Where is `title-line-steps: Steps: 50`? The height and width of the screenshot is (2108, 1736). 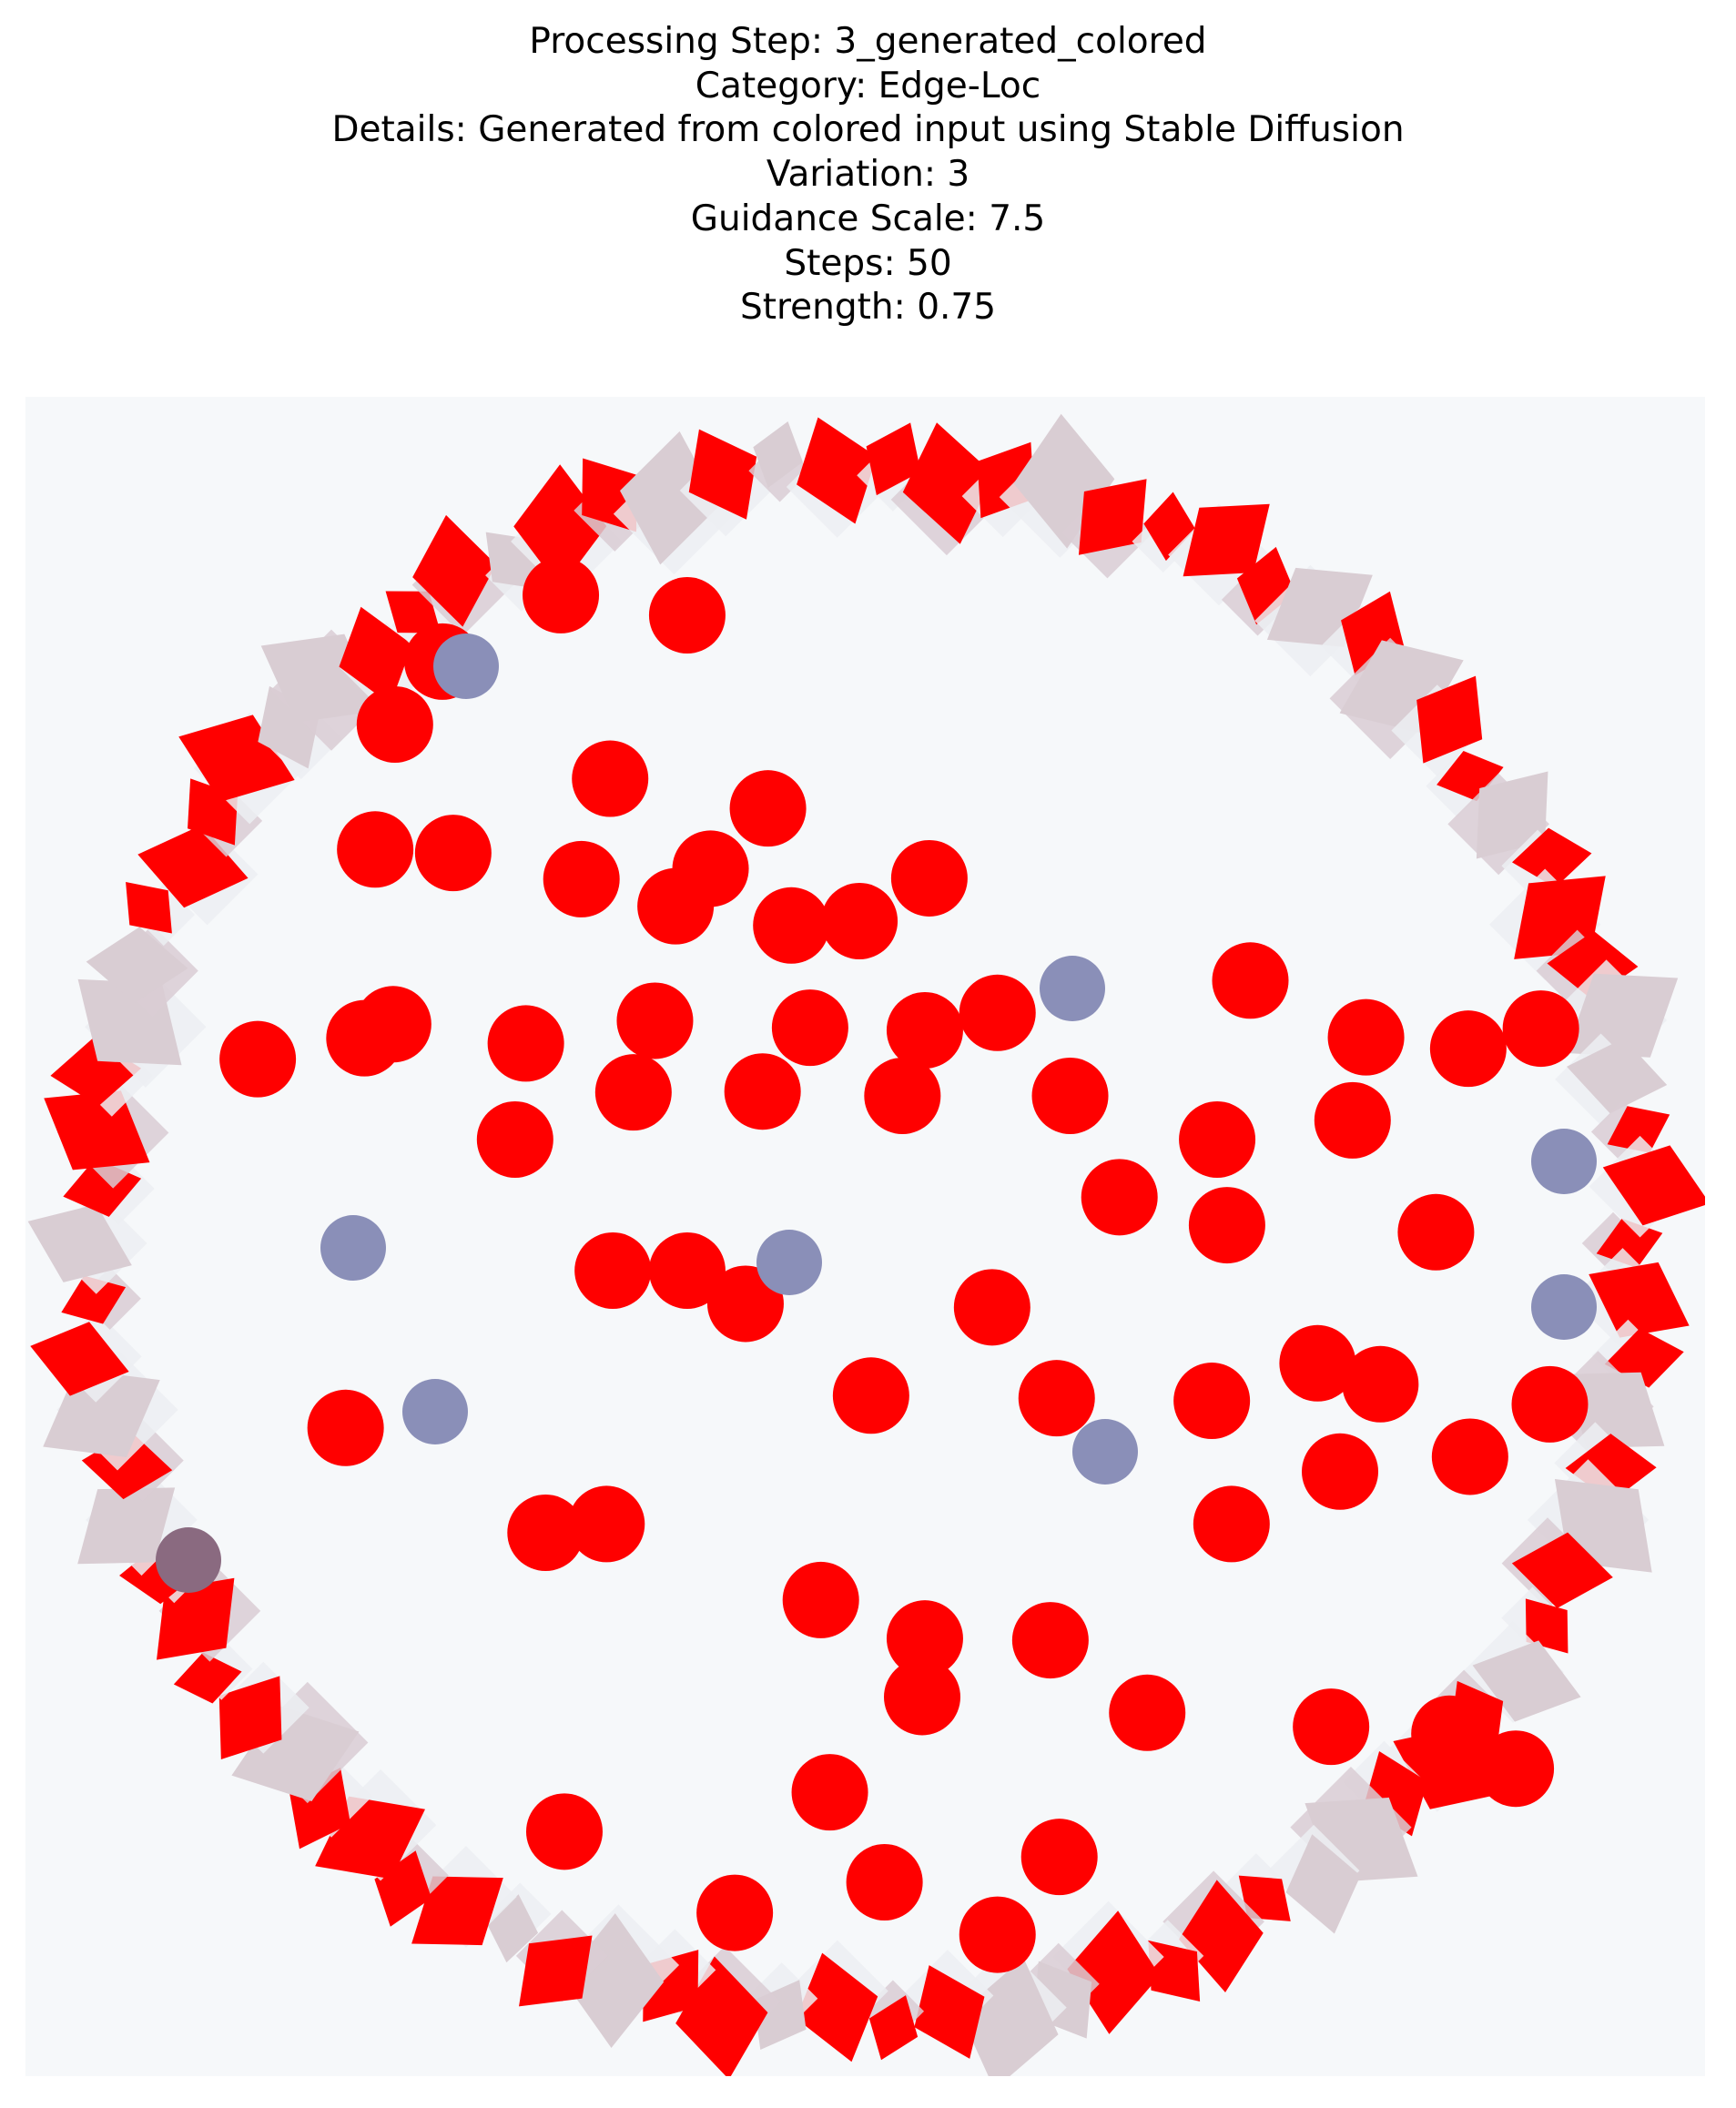
title-line-steps: Steps: 50 is located at coordinates (868, 263).